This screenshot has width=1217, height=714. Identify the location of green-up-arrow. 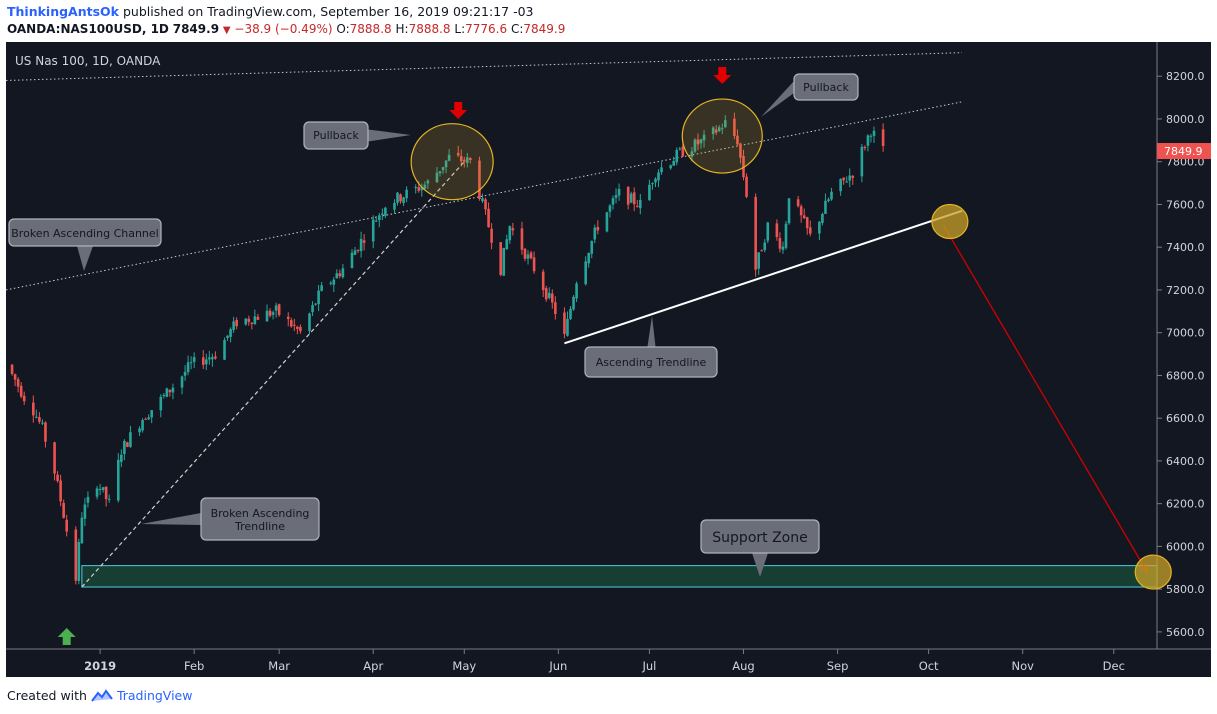
(66, 636).